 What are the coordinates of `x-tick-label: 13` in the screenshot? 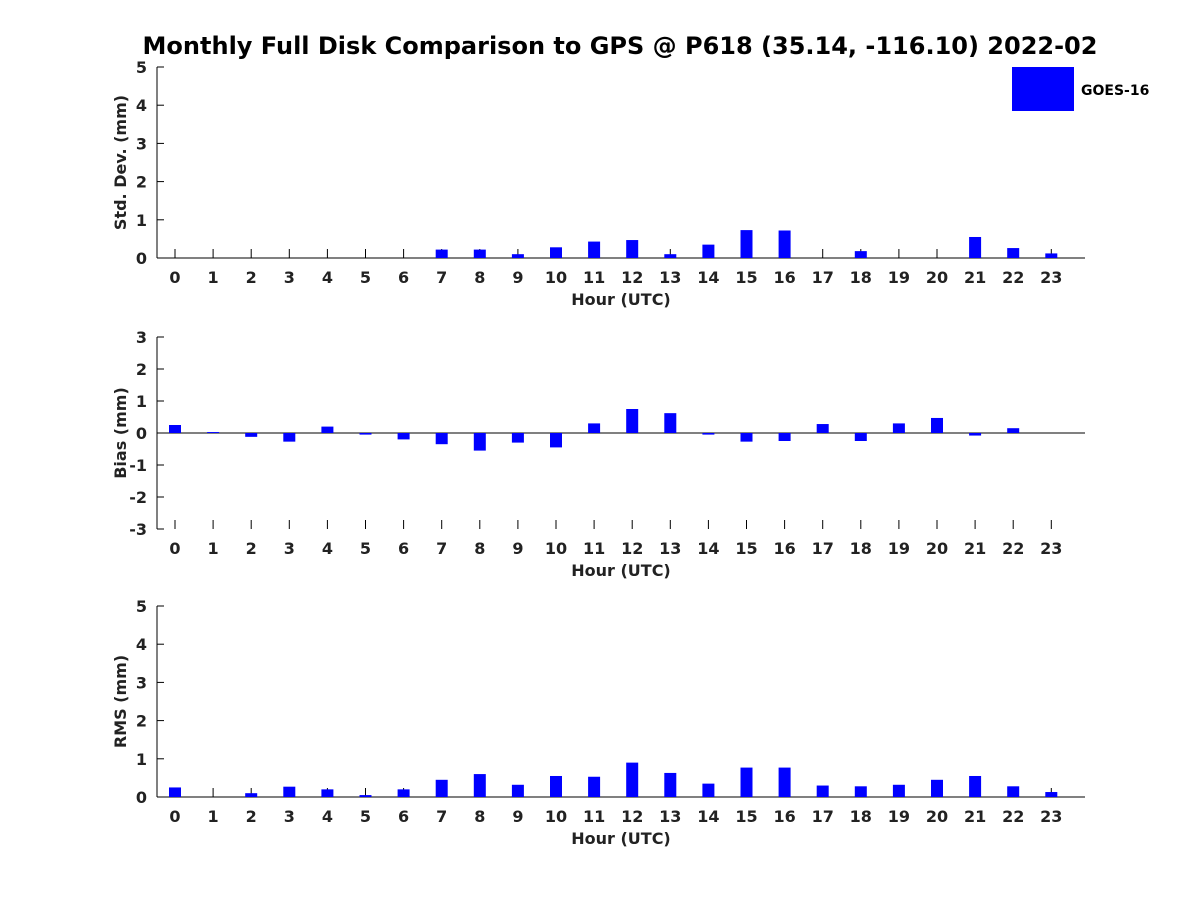 It's located at (670, 548).